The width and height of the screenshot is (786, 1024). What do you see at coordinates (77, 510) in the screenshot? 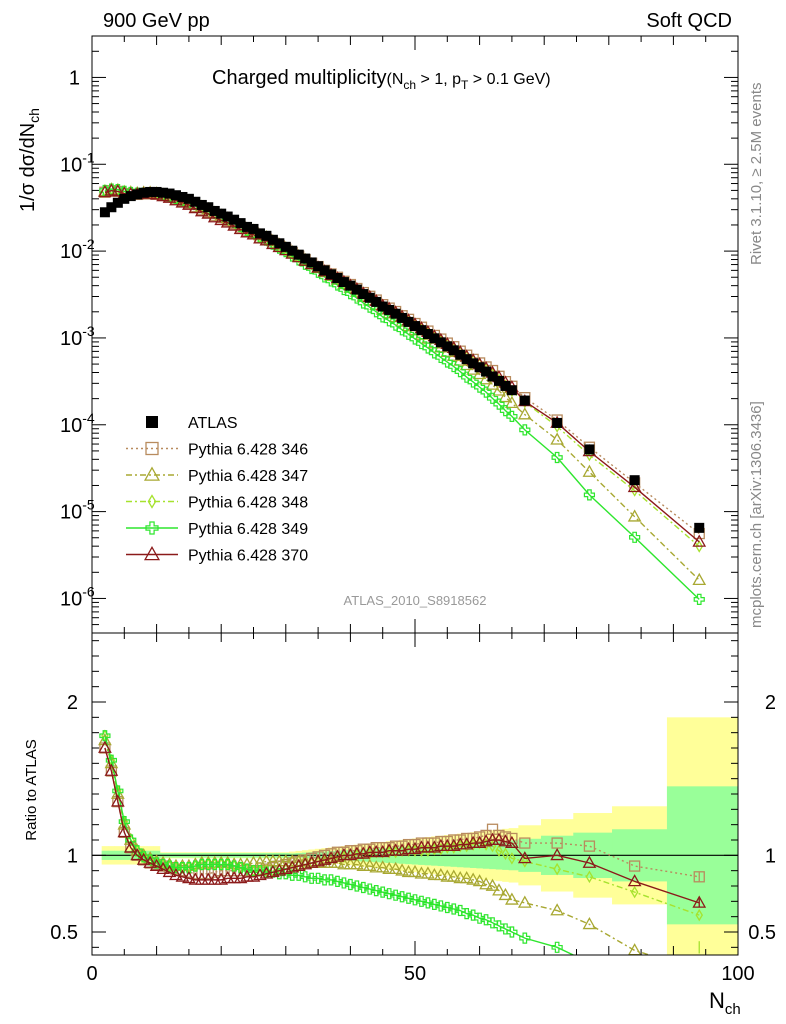
I see `y-tick-label: 10⁻⁵` at bounding box center [77, 510].